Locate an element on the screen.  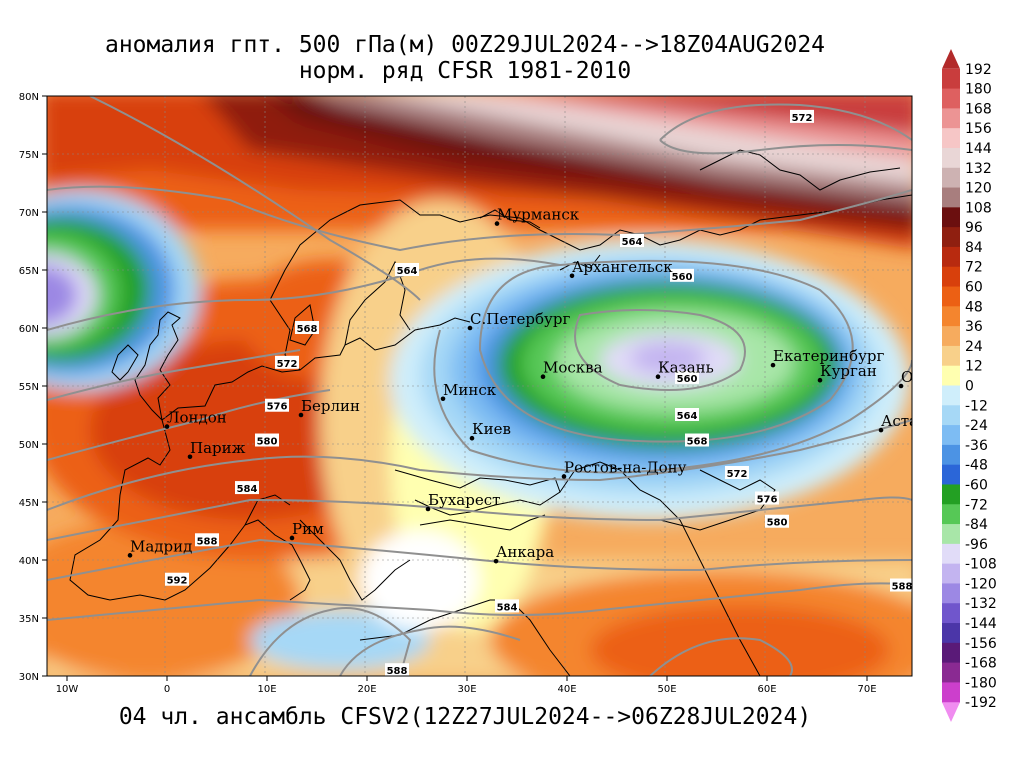
city-label: Ростов-на-Дону is located at coordinates (625, 467).